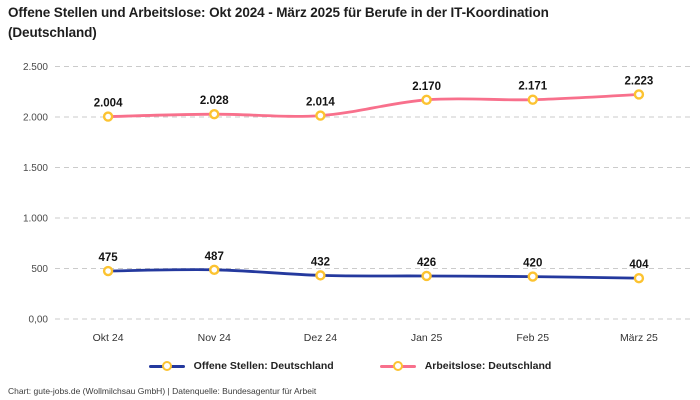 Image resolution: width=700 pixels, height=400 pixels. I want to click on x-axis-tick-label: Nov 24, so click(214, 338).